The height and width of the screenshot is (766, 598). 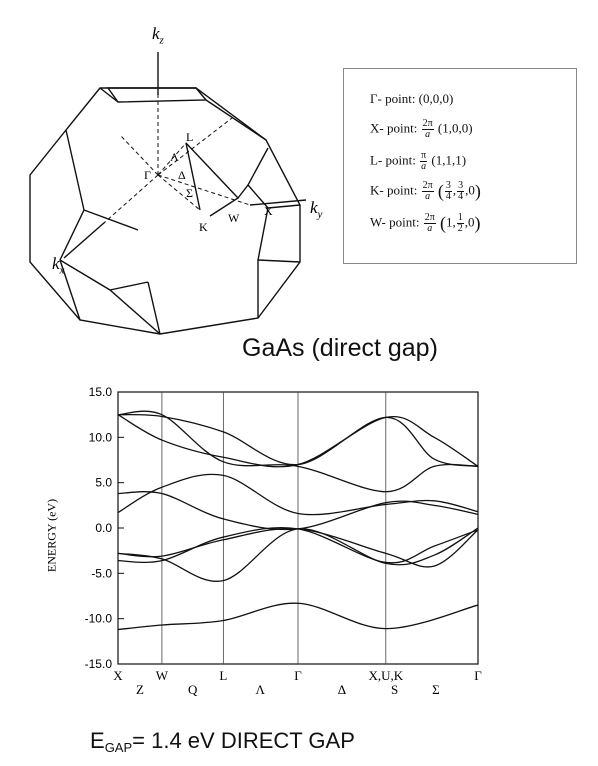 What do you see at coordinates (101, 392) in the screenshot?
I see `y-tick-label: 15.0` at bounding box center [101, 392].